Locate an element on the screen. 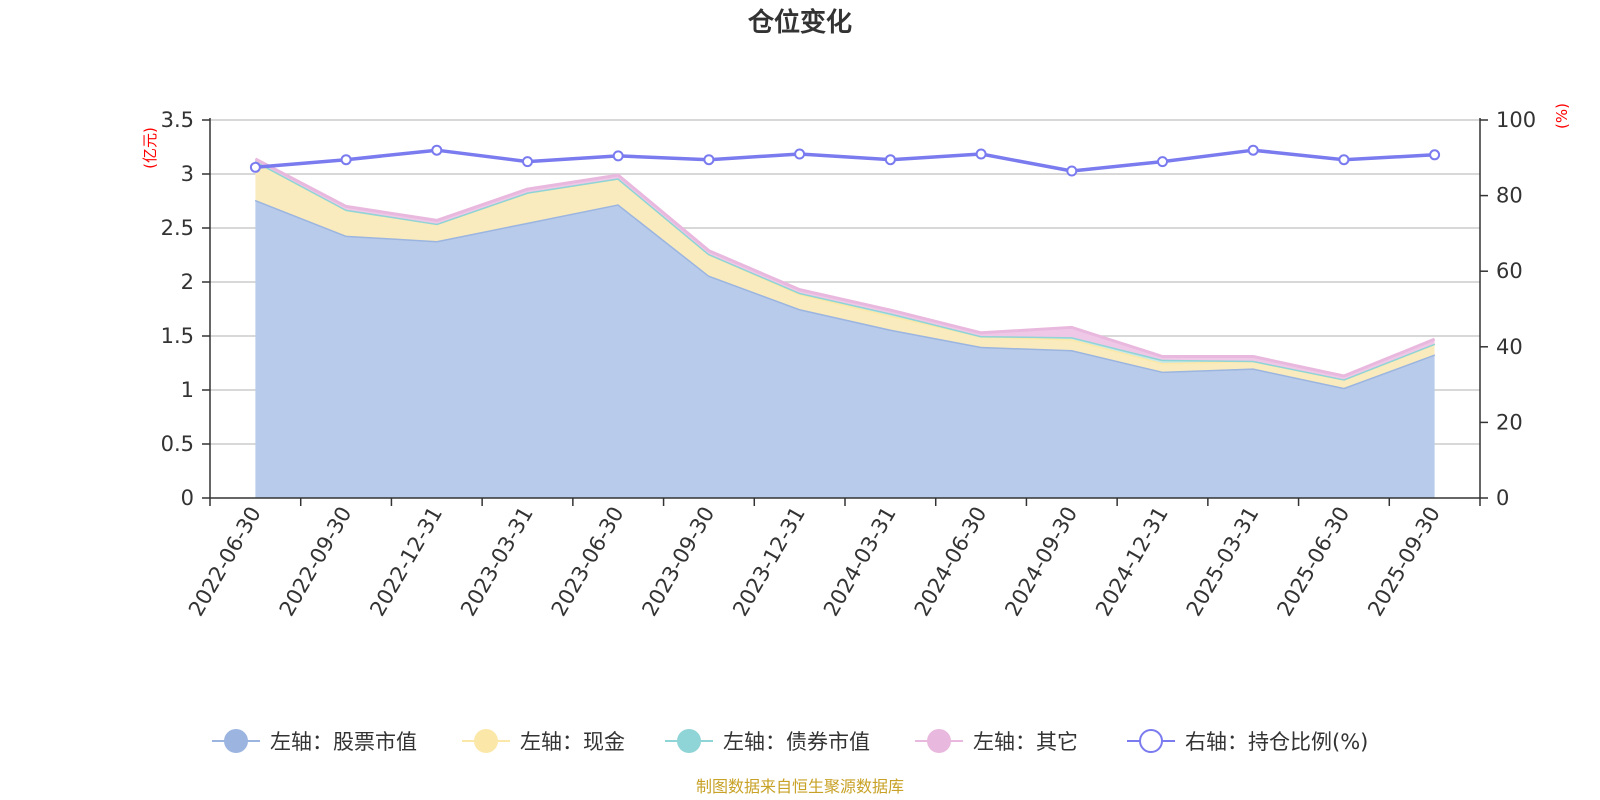 The height and width of the screenshot is (800, 1600). x-axis-tick-label: 2025-06-30 is located at coordinates (1313, 562).